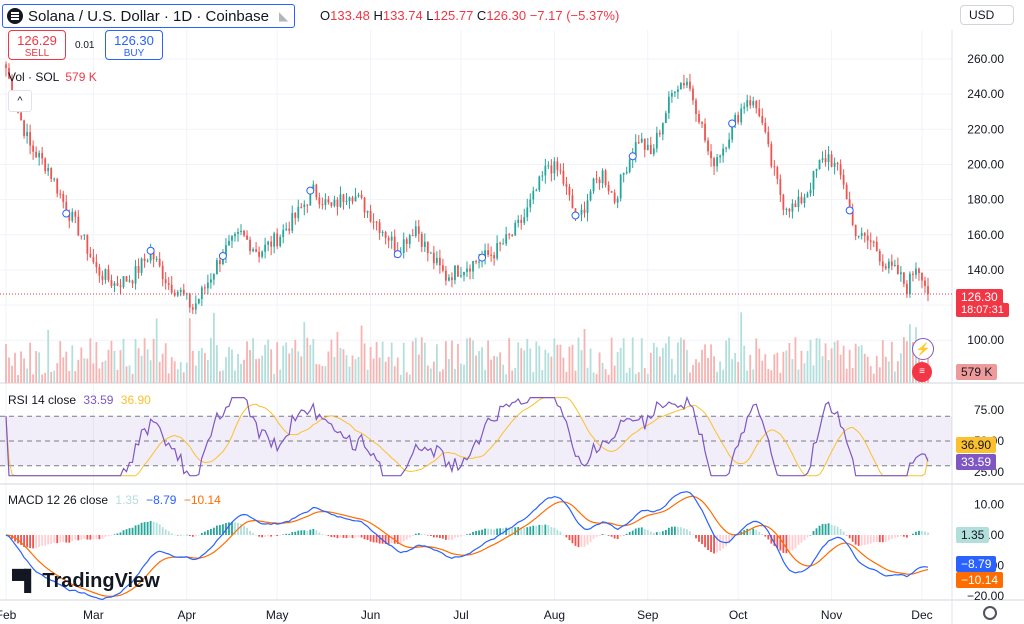  Describe the element at coordinates (990, 613) in the screenshot. I see `settings-gear-icon` at that location.